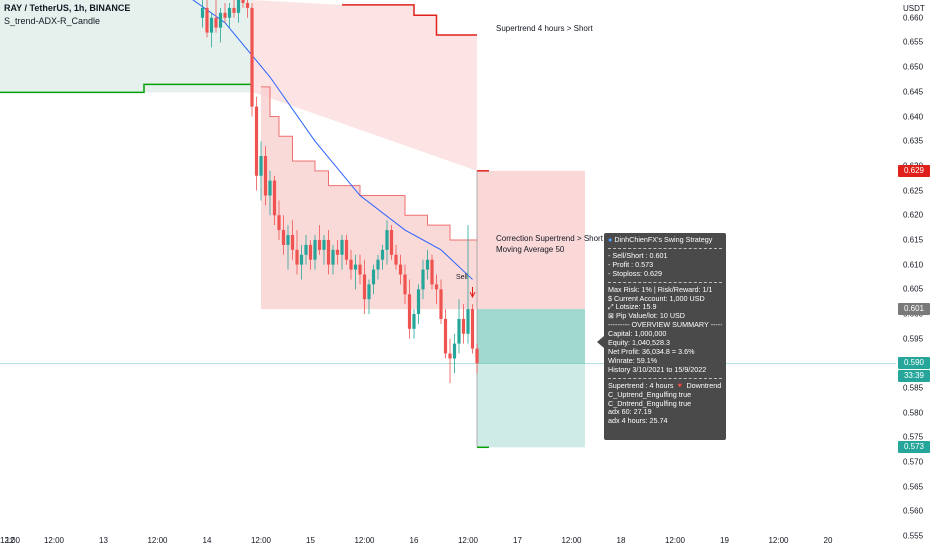 This screenshot has height=550, width=932. I want to click on info-line: adx 60: 27.19, so click(630, 412).